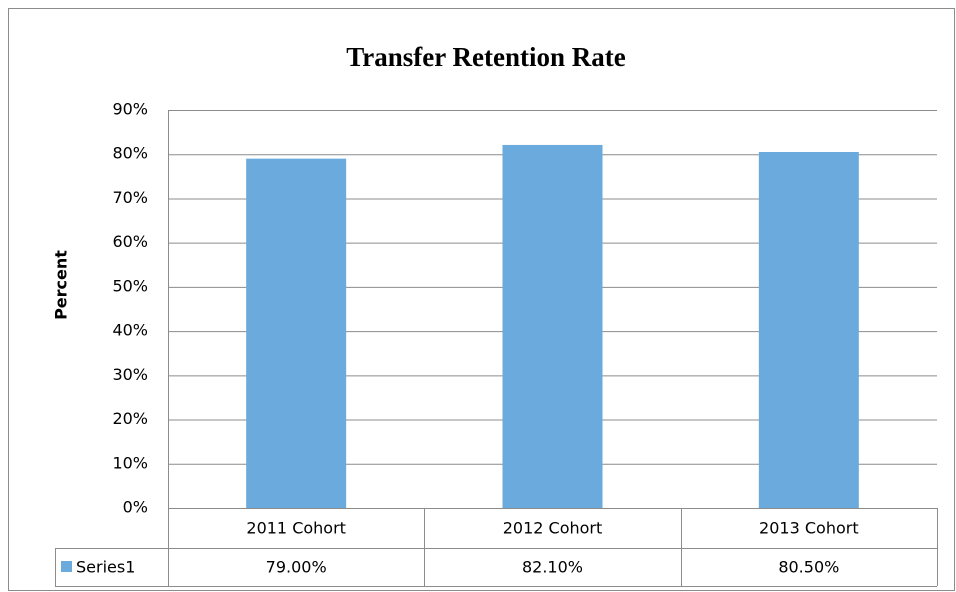  I want to click on y-tick-label: 30%, so click(130, 374).